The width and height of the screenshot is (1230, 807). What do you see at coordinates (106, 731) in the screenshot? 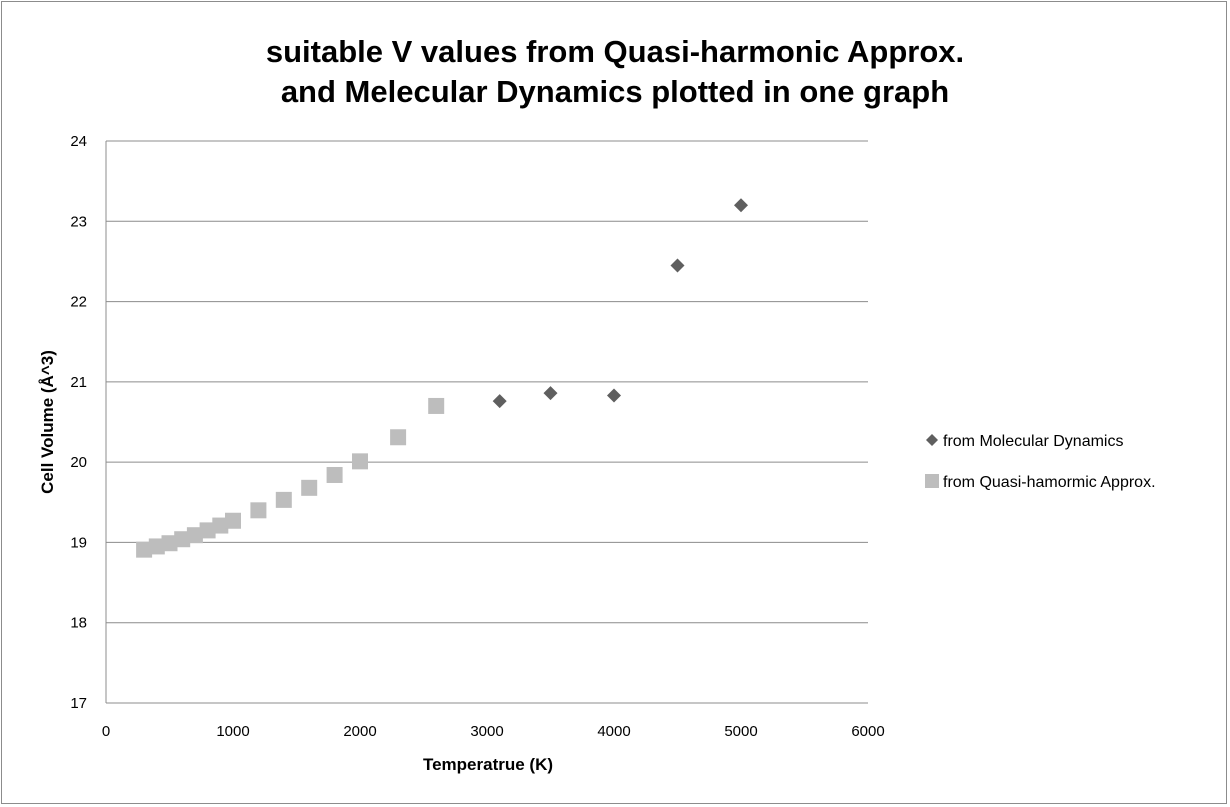
I see `x-tick-label: 0` at bounding box center [106, 731].